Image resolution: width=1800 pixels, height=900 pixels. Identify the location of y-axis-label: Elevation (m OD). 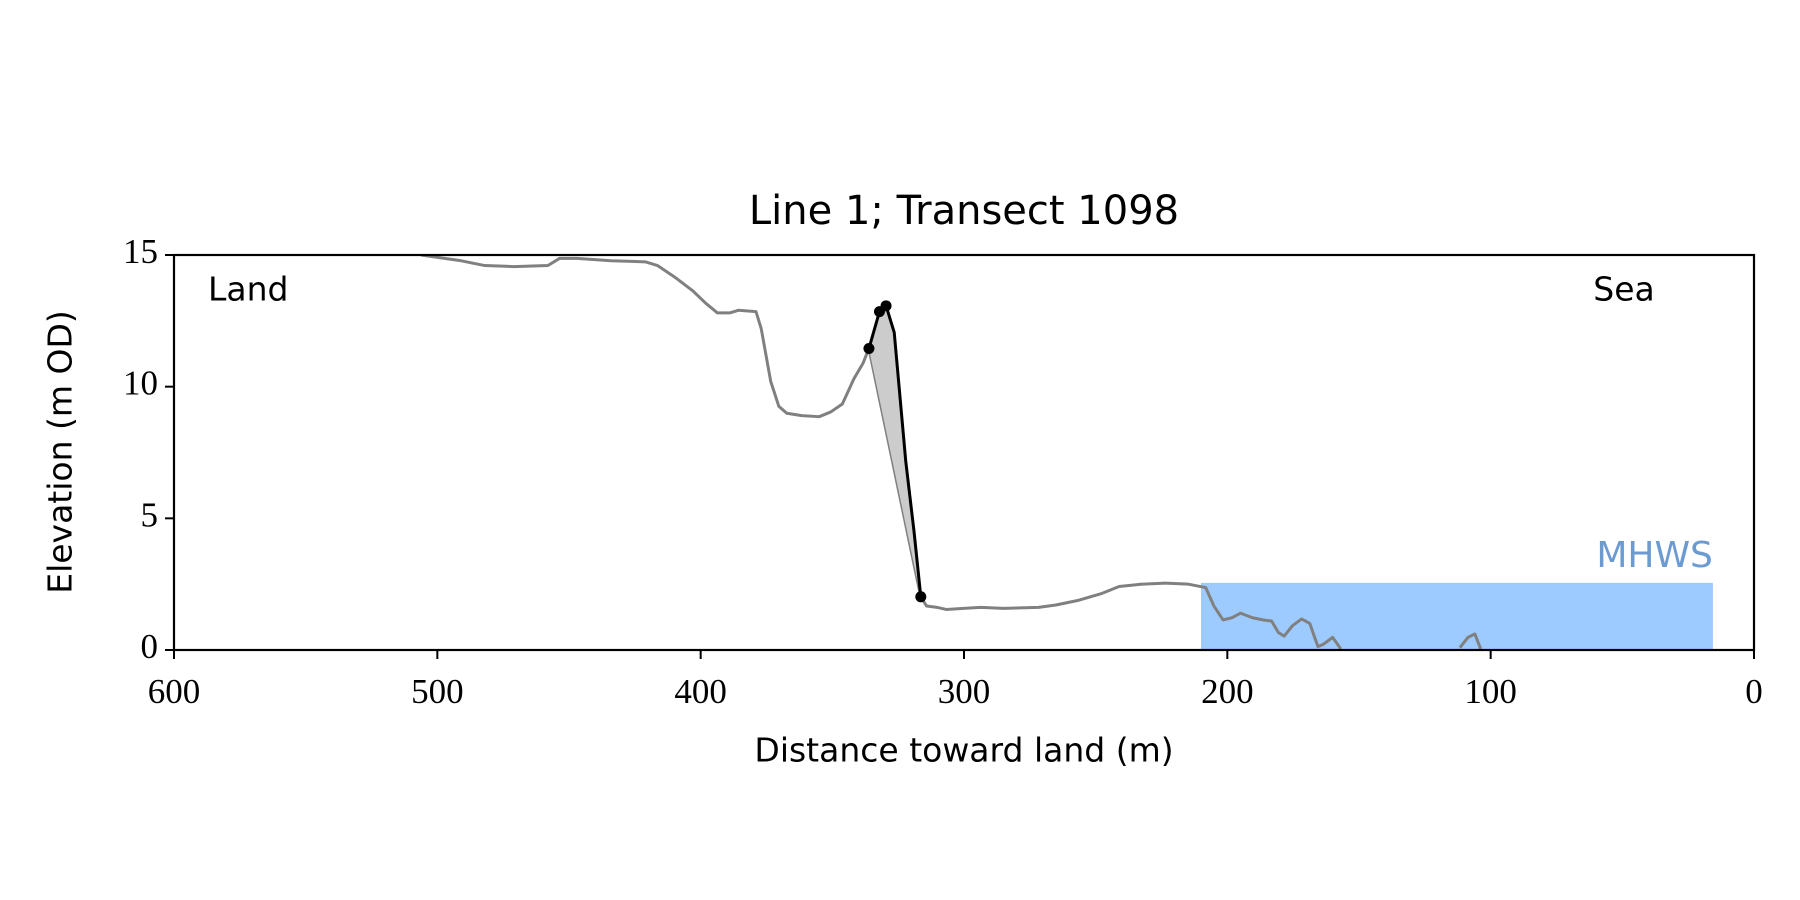
(60, 452).